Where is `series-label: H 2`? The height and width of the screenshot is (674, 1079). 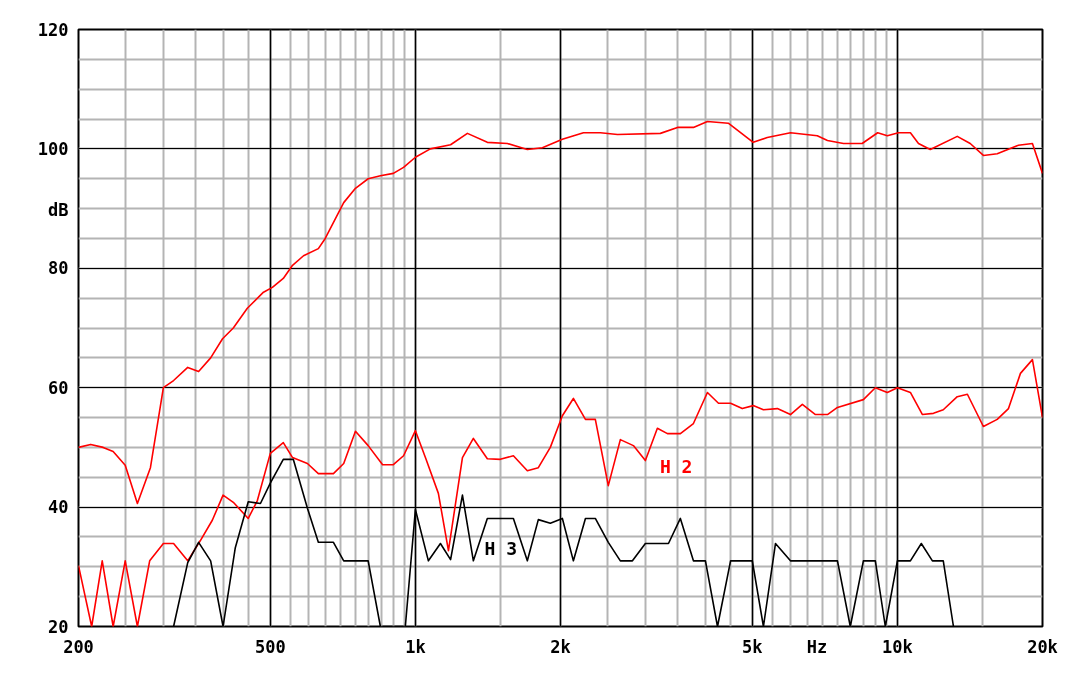
series-label: H 2 is located at coordinates (676, 466).